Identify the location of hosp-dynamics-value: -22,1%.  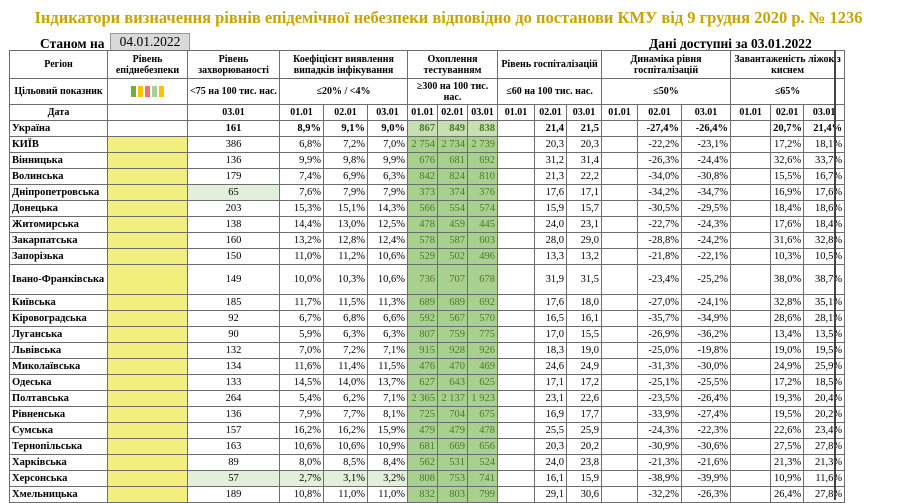
(706, 256).